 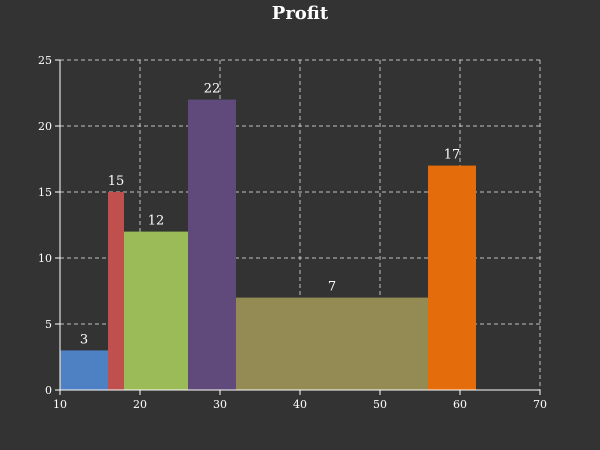 What do you see at coordinates (84, 339) in the screenshot?
I see `bar-value-label-0: 3` at bounding box center [84, 339].